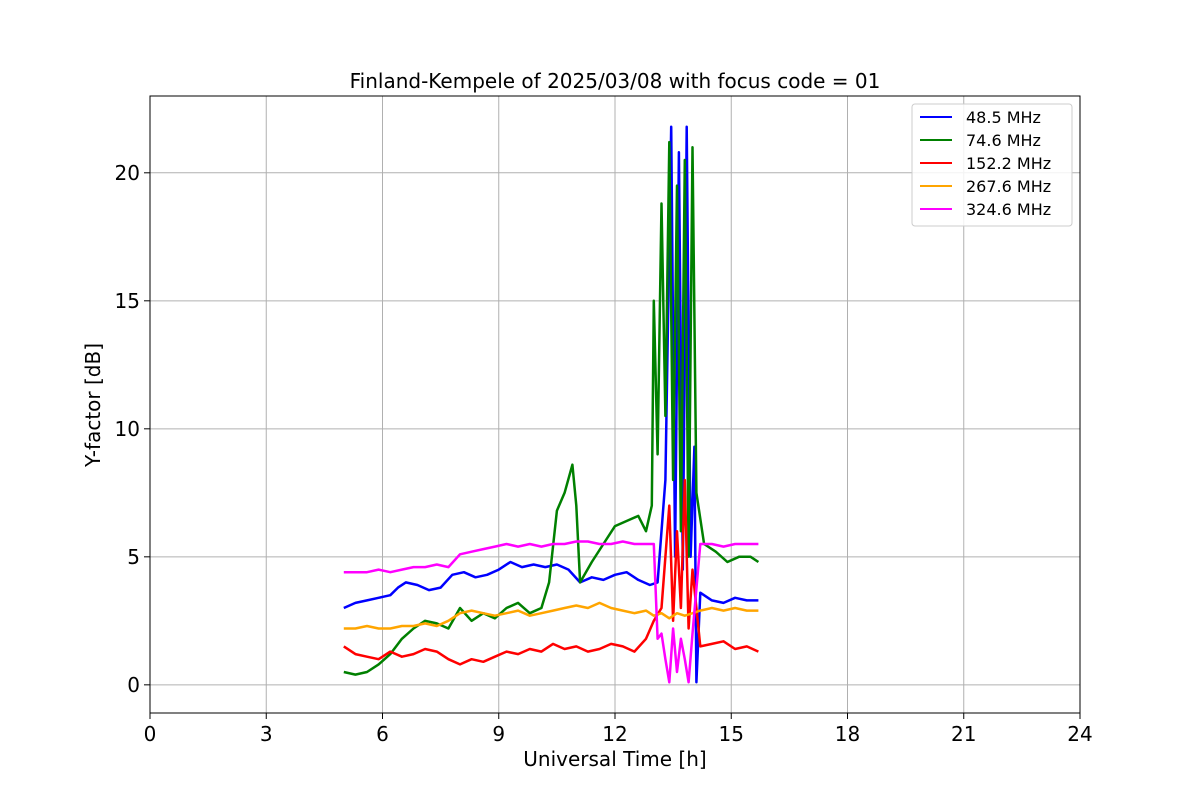 The height and width of the screenshot is (800, 1200). What do you see at coordinates (847, 734) in the screenshot?
I see `x-tick-label: 18` at bounding box center [847, 734].